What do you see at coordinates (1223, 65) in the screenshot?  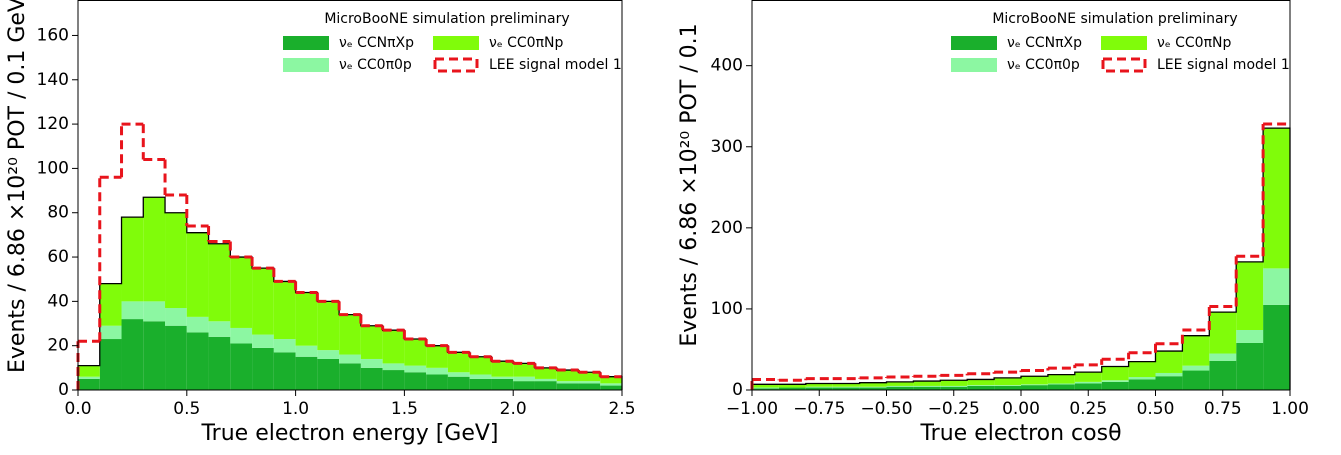 I see `legend-label: LEE signal model 1` at bounding box center [1223, 65].